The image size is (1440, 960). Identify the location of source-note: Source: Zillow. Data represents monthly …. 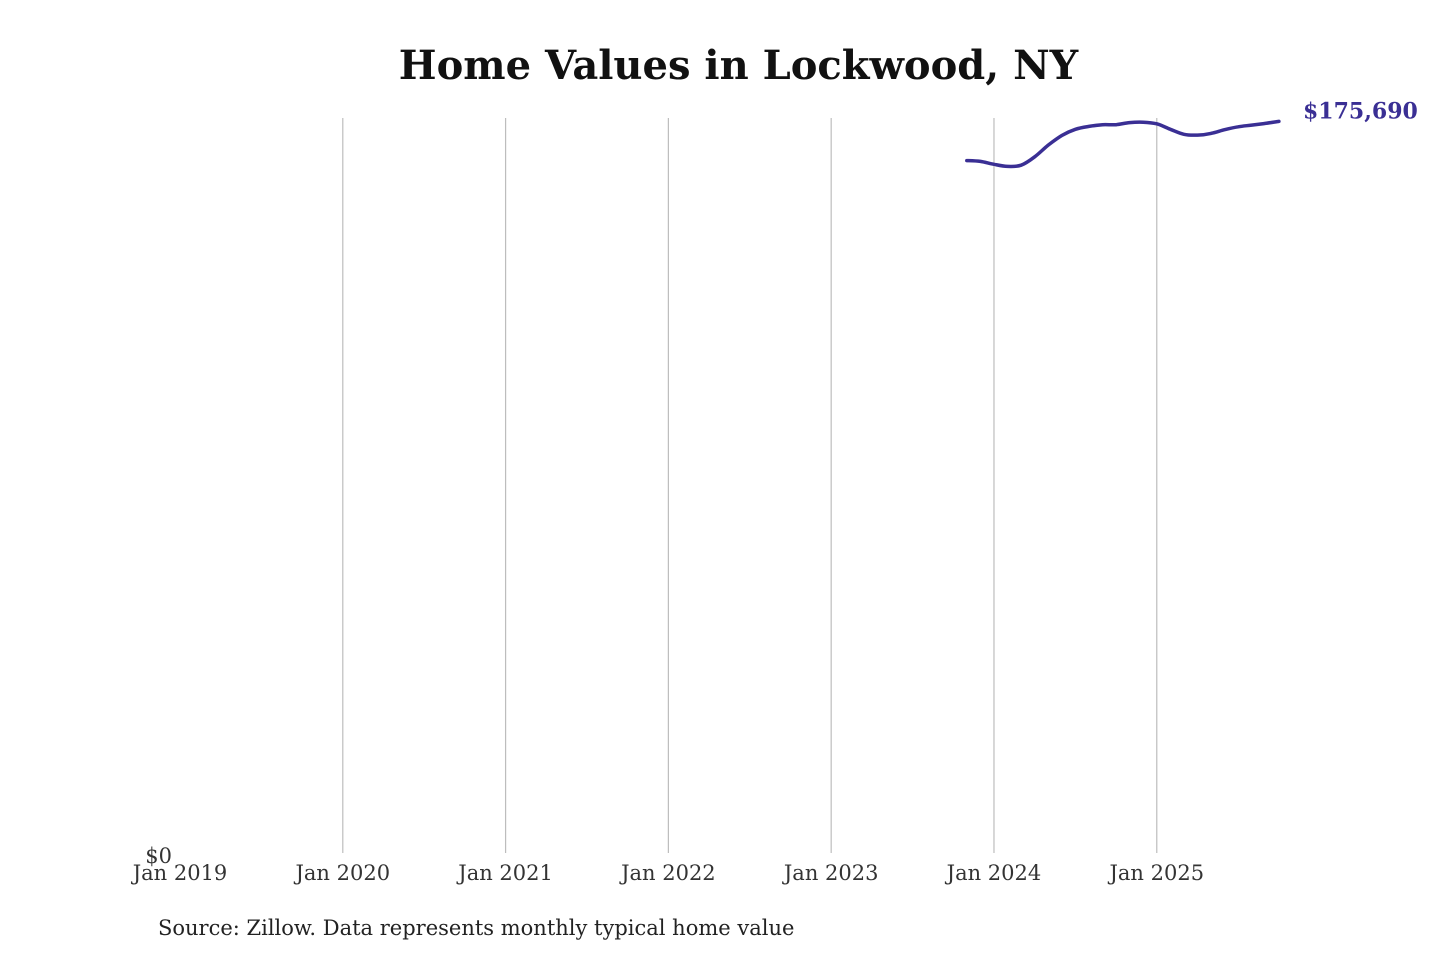
(476, 928).